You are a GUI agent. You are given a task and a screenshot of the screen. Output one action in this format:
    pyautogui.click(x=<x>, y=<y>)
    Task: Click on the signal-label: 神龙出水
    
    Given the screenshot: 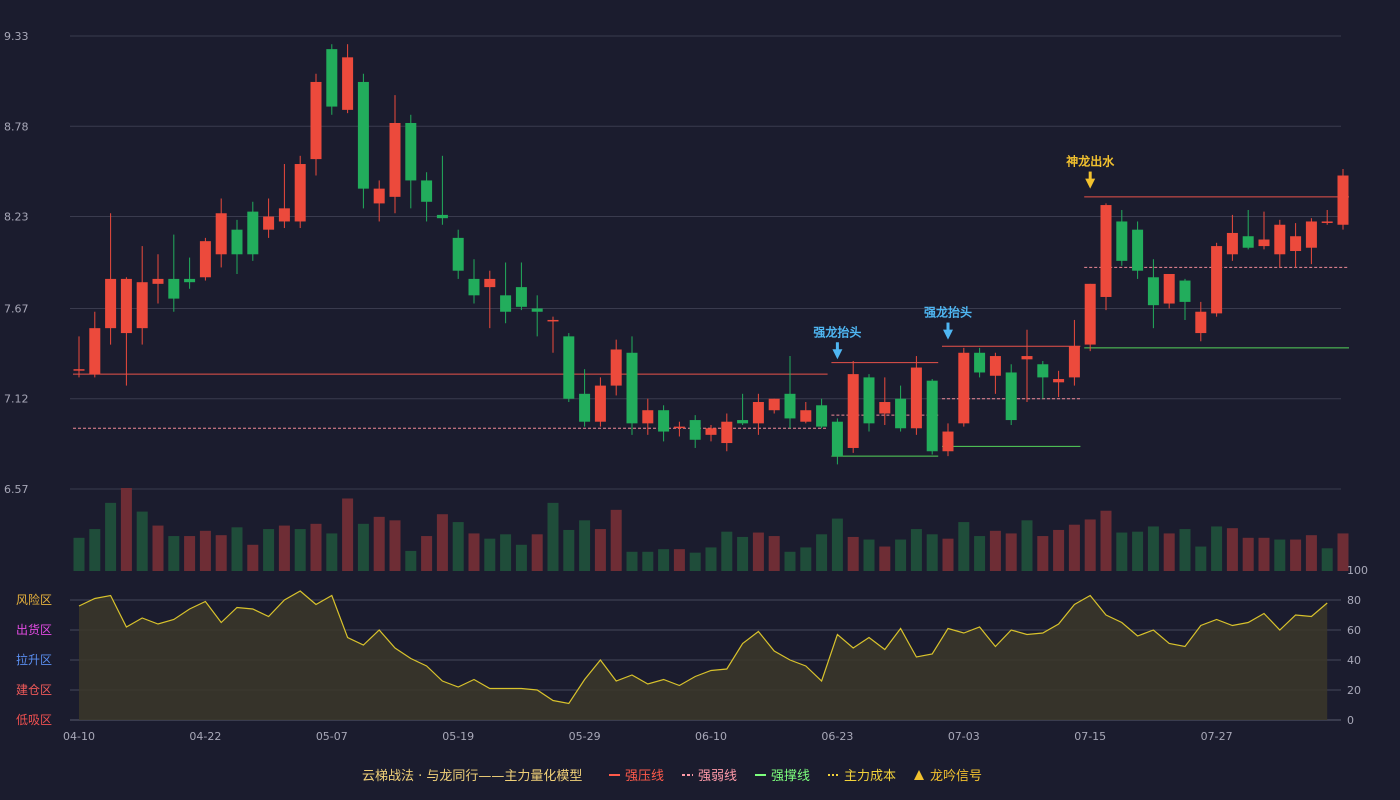 What is the action you would take?
    pyautogui.click(x=1090, y=161)
    